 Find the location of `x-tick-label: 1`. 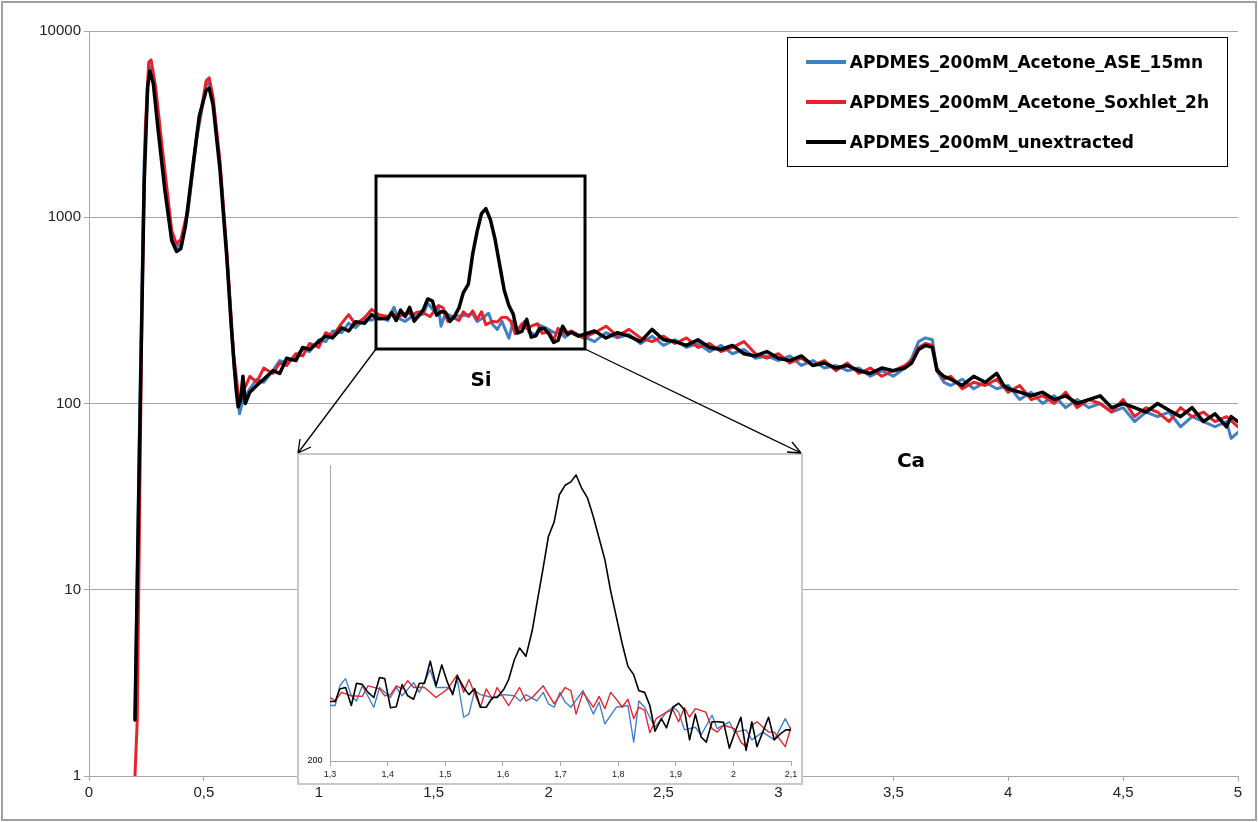

x-tick-label: 1 is located at coordinates (318, 792).